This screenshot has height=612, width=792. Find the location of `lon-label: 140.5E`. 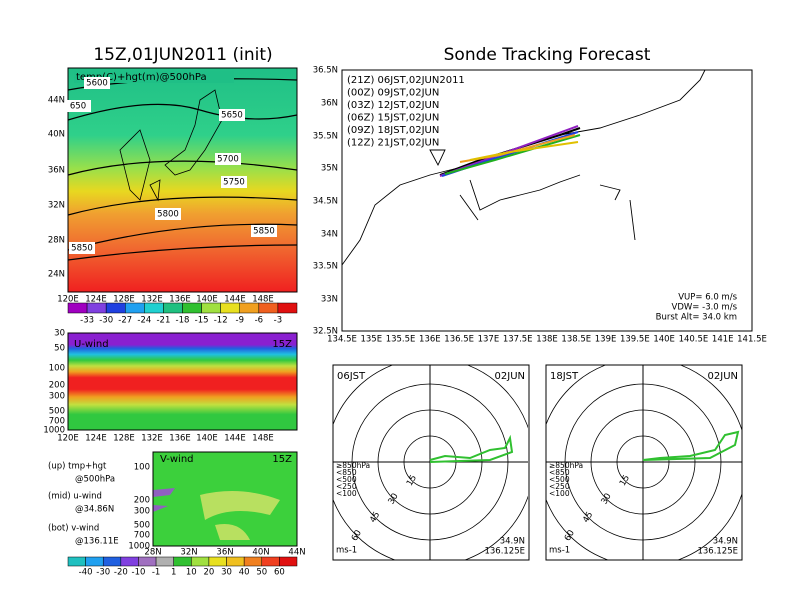

lon-label: 140.5E is located at coordinates (694, 340).